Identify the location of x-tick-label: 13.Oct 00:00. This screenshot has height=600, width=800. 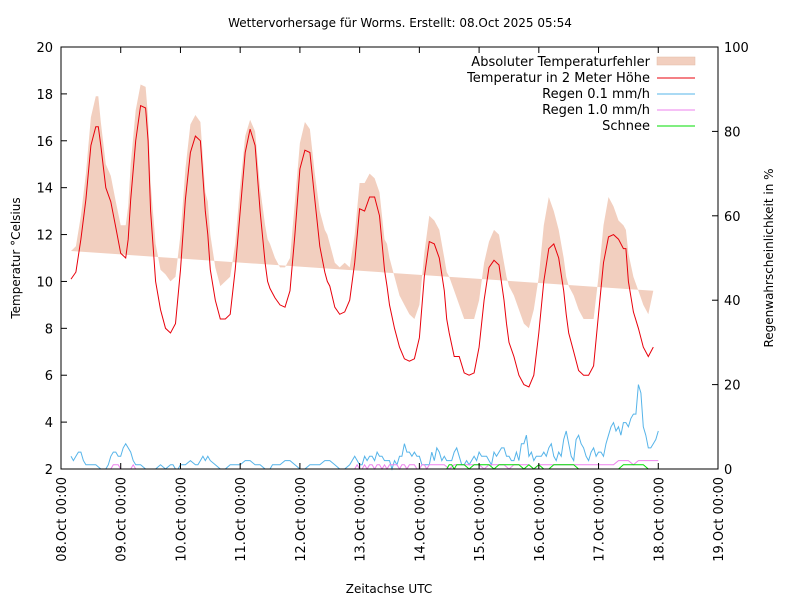
(361, 519).